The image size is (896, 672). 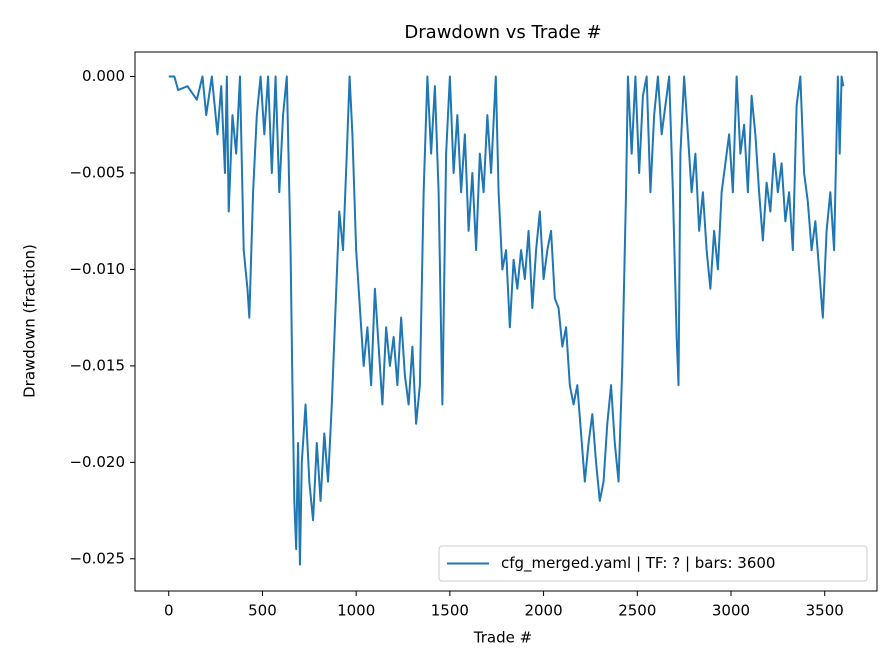 What do you see at coordinates (103, 76) in the screenshot?
I see `y-tick-label: 0.000` at bounding box center [103, 76].